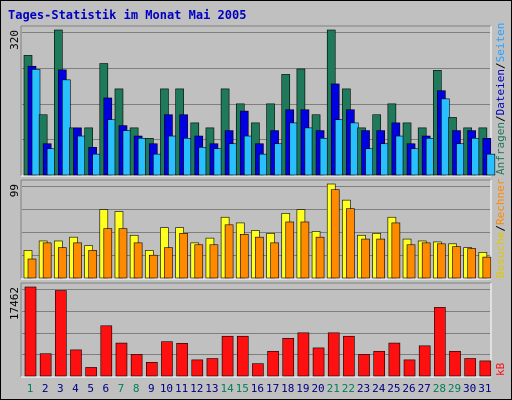  Describe the element at coordinates (90, 388) in the screenshot. I see `day-label-5: 5` at that location.